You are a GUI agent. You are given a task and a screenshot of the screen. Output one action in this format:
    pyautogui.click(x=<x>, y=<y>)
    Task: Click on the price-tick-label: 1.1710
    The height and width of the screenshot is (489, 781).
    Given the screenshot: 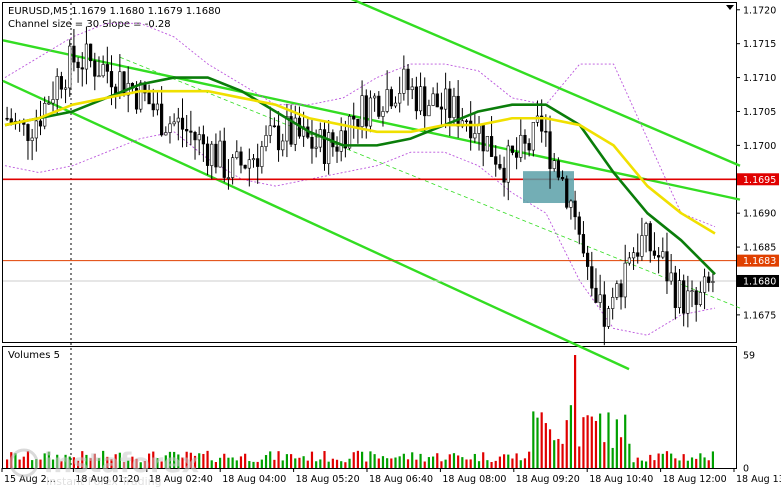 What is the action you would take?
    pyautogui.click(x=759, y=78)
    